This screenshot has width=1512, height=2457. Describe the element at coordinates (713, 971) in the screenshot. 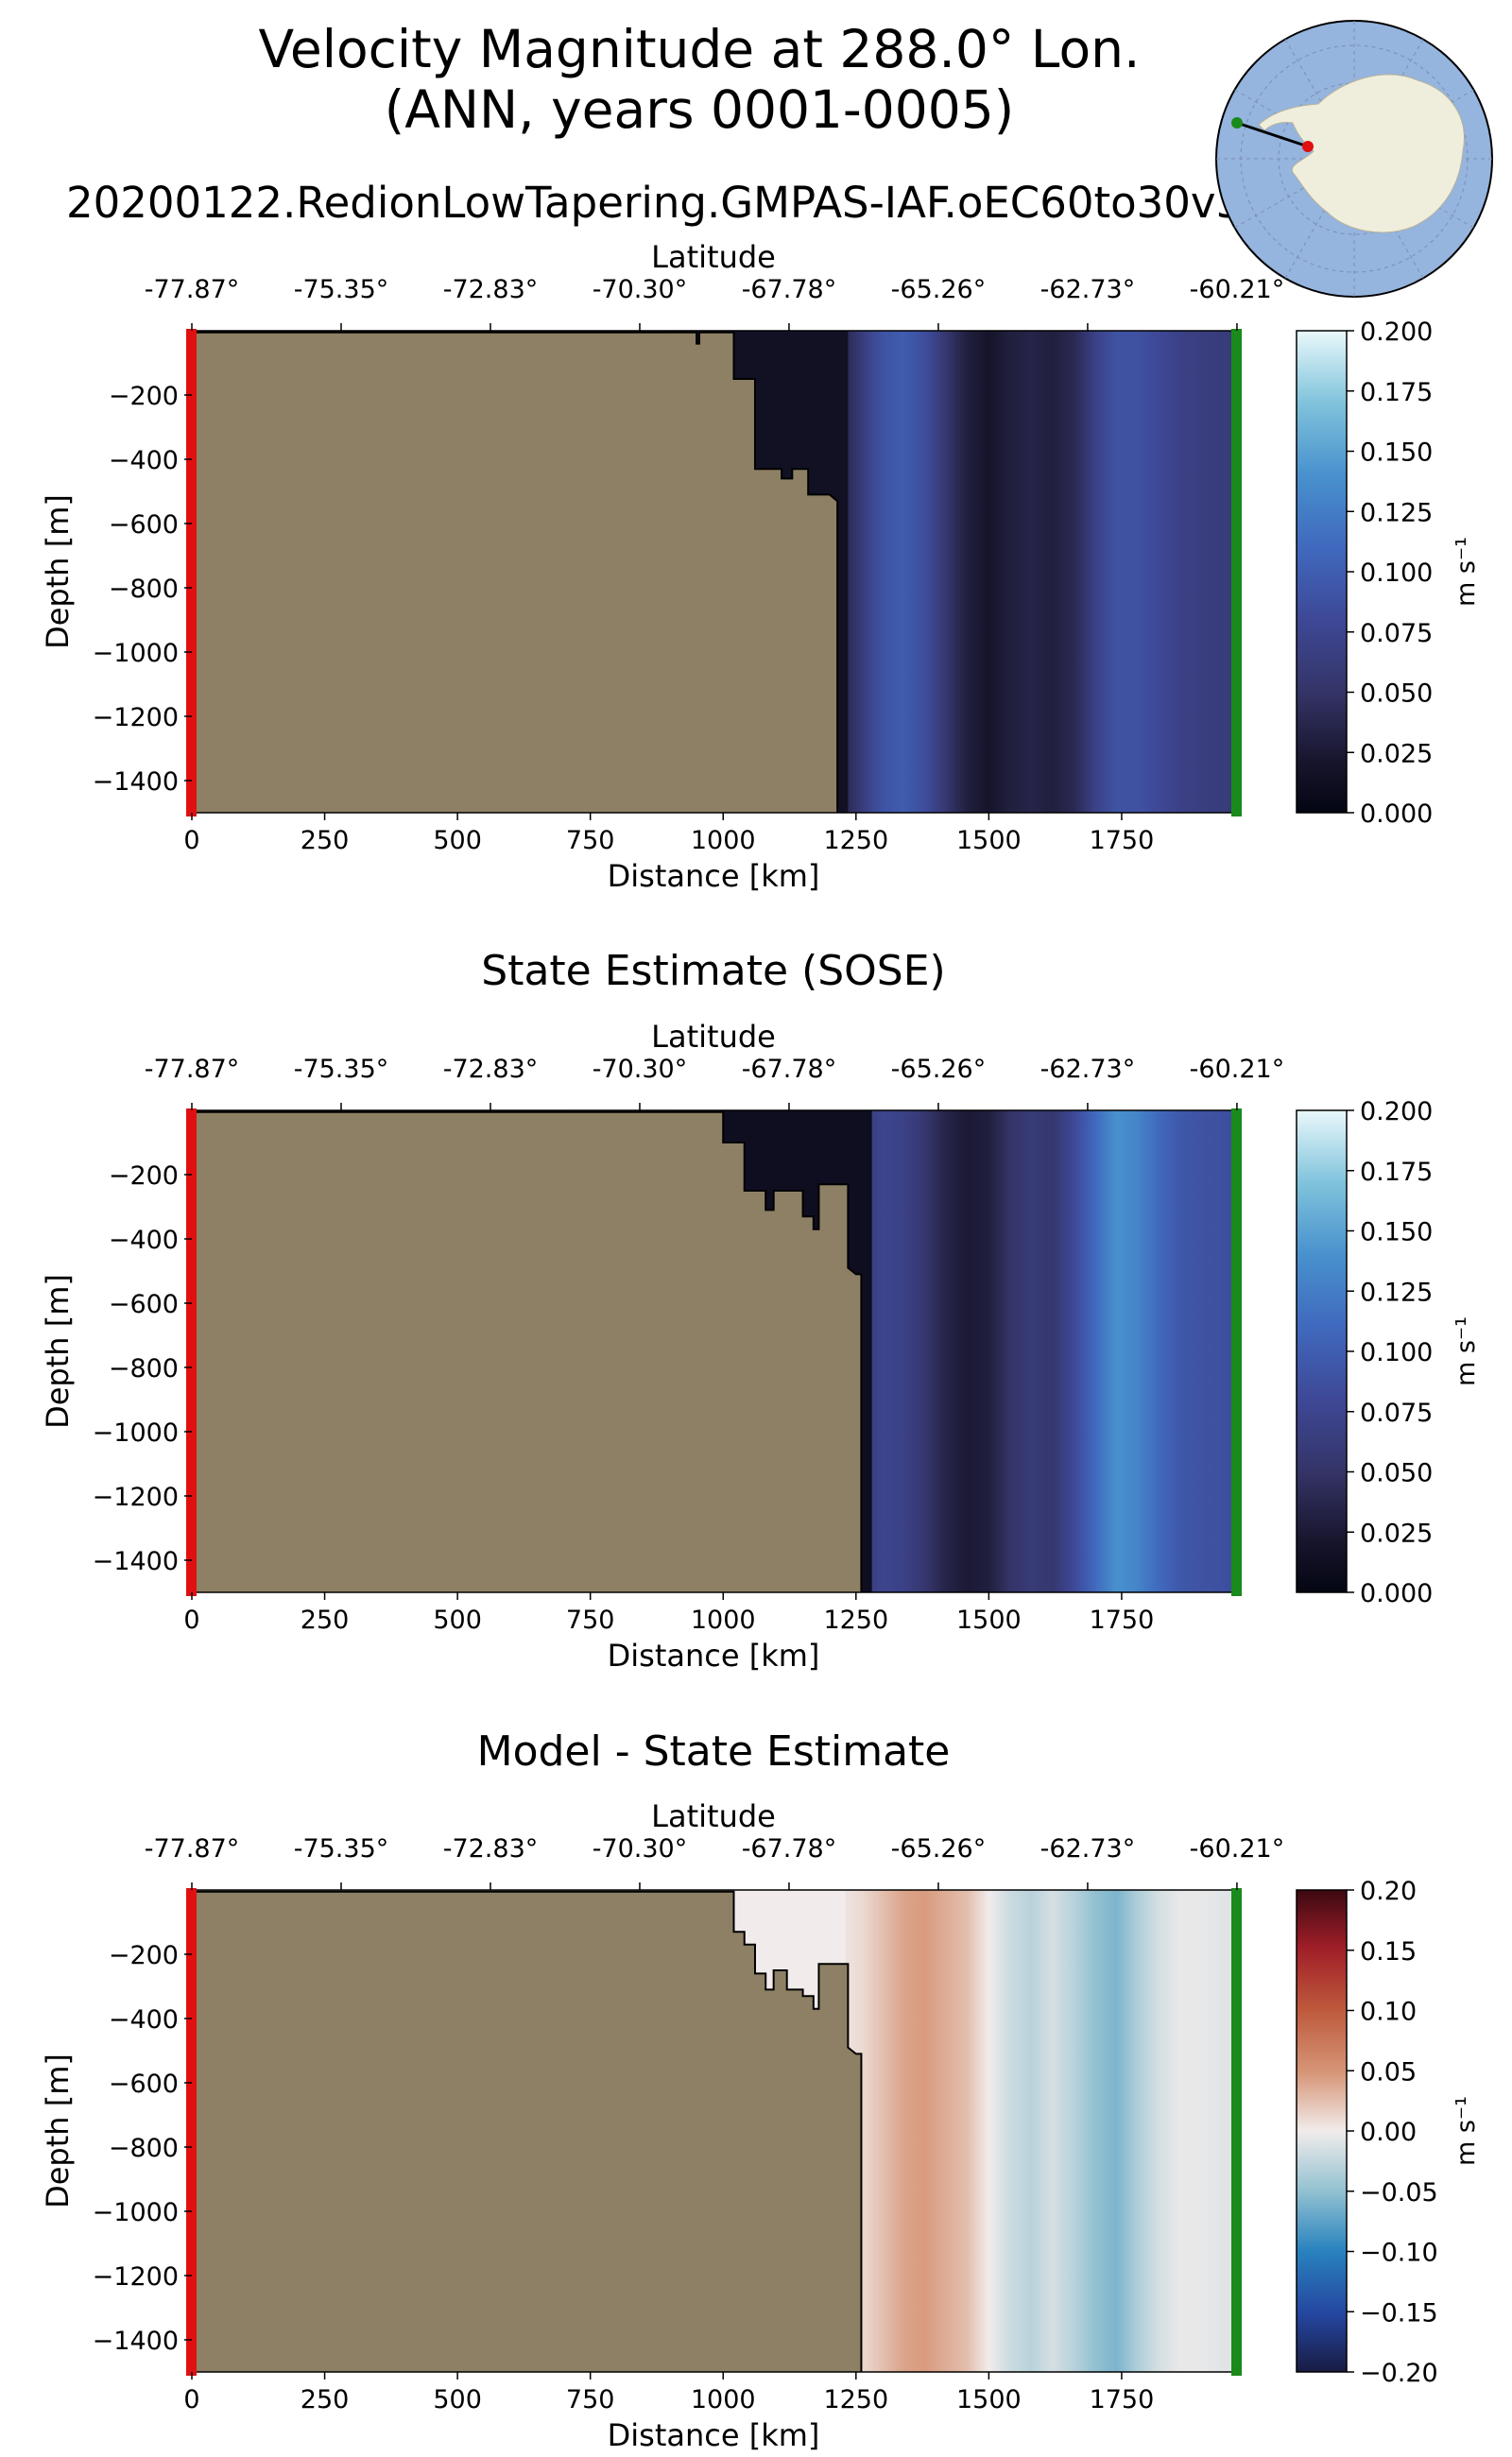

I see `panel-title: State Estimate (SOSE)` at that location.